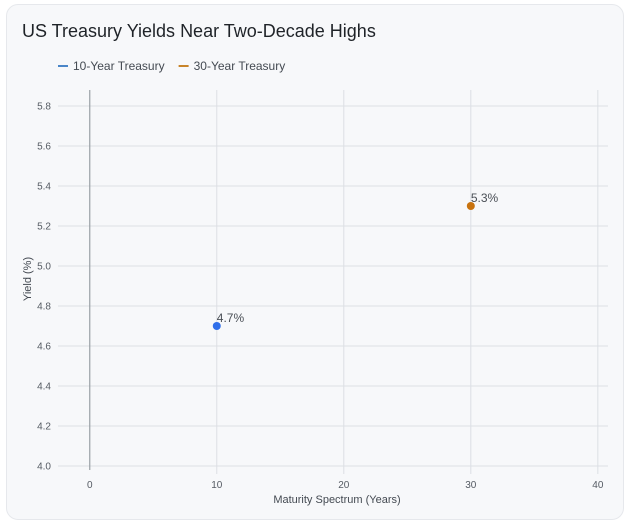 This screenshot has width=631, height=527. I want to click on y-axis-title: Yield (%), so click(28, 279).